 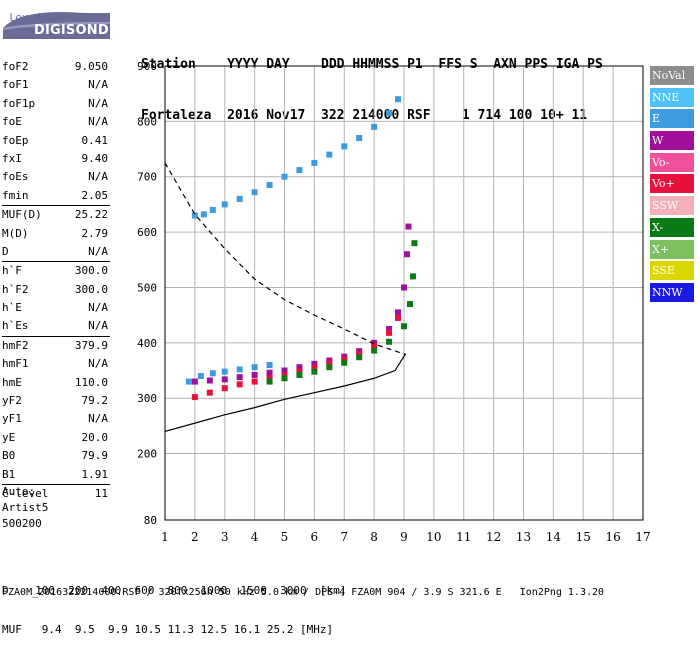 I want to click on y-tick-label: 400, so click(x=147, y=343).